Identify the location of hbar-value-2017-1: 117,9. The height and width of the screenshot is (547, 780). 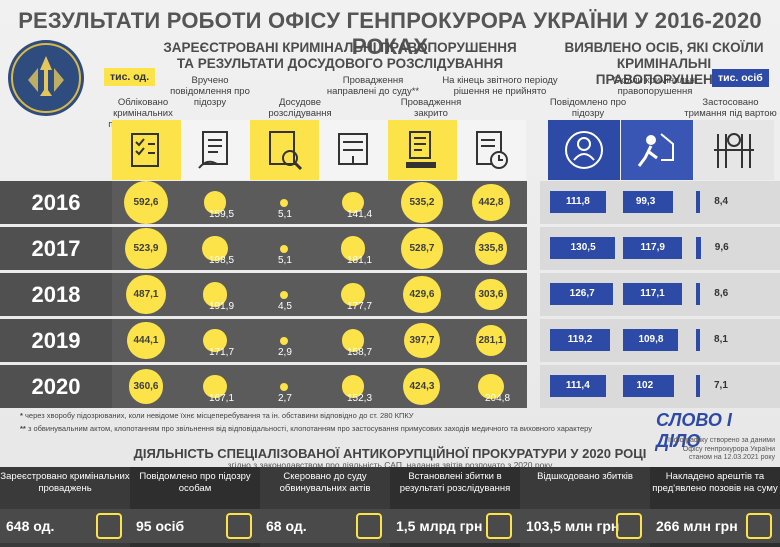
(652, 247).